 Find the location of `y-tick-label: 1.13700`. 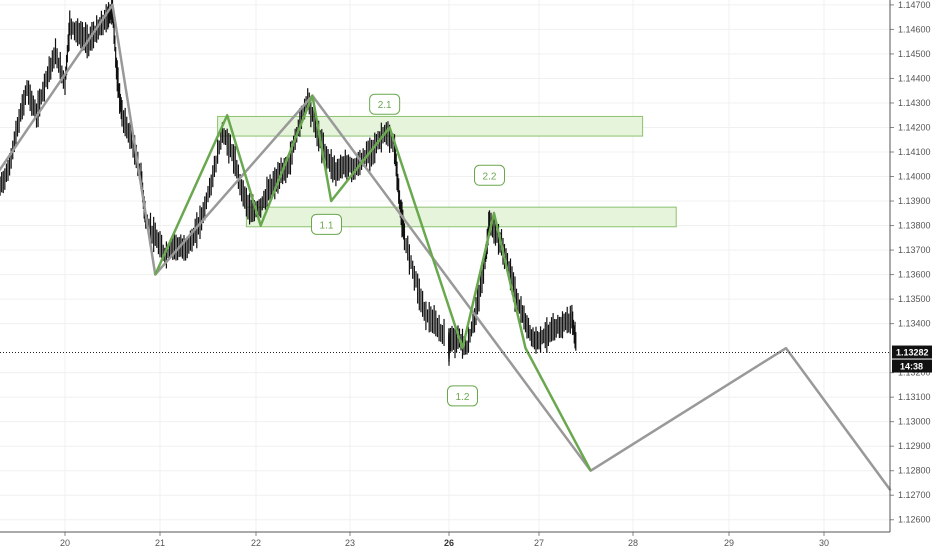

y-tick-label: 1.13700 is located at coordinates (914, 250).